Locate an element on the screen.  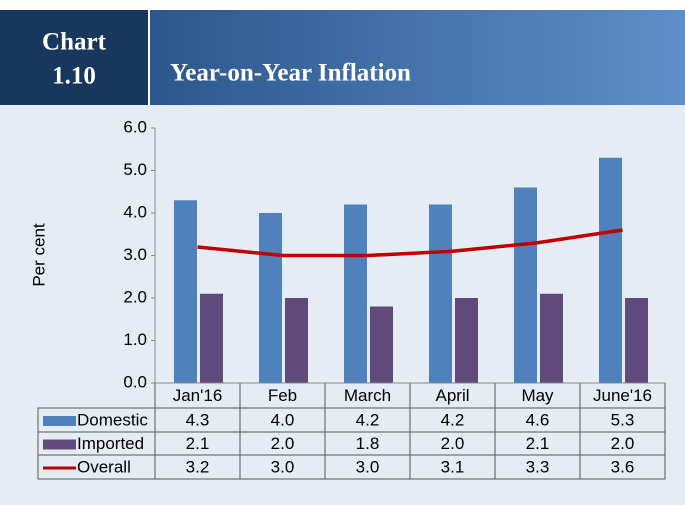
y-tick-label: 5.0 is located at coordinates (135, 169).